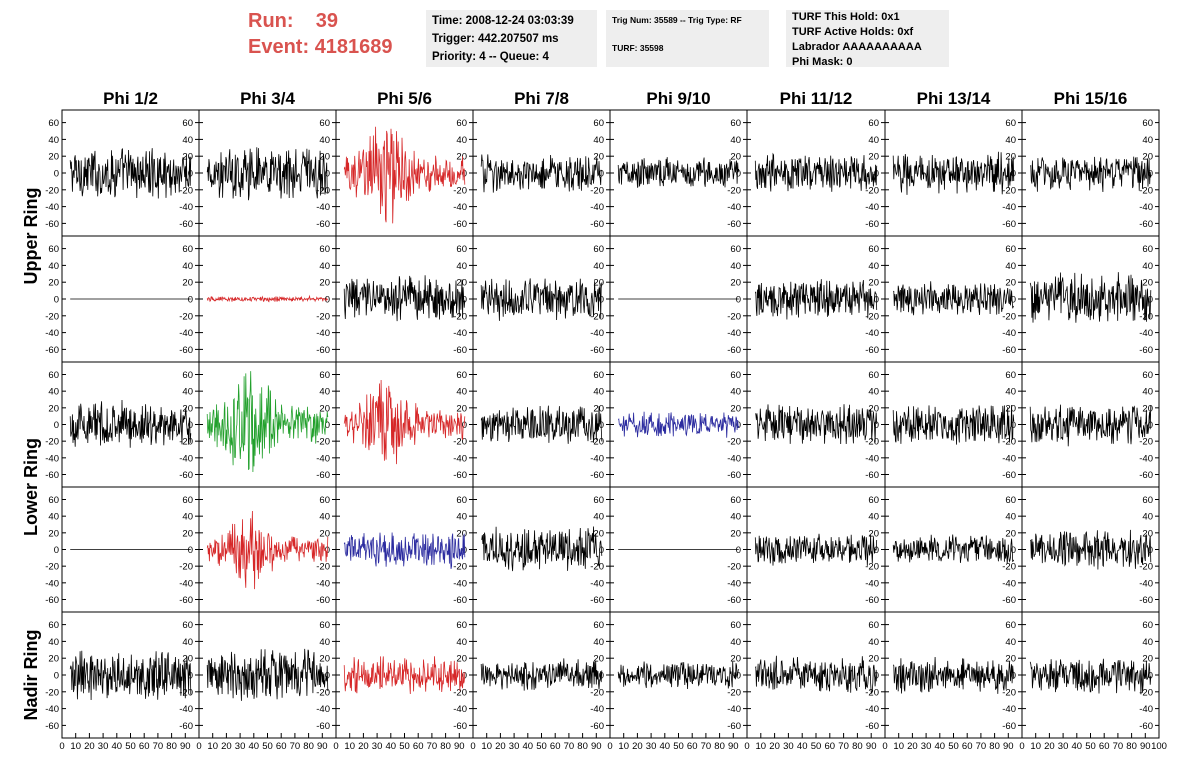 The height and width of the screenshot is (772, 1196). Describe the element at coordinates (495, 39) in the screenshot. I see `trigger-line: Trigger: 442.207507 ms` at that location.